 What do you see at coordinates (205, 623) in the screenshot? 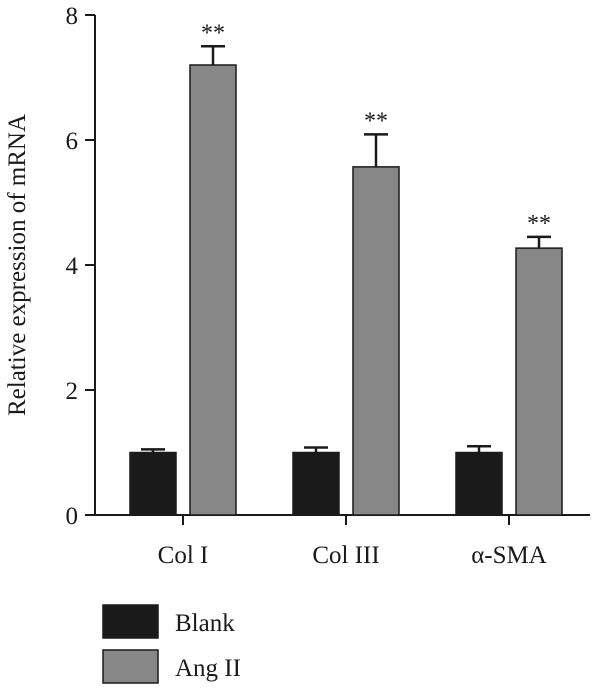
I see `legend-label: Blank` at bounding box center [205, 623].